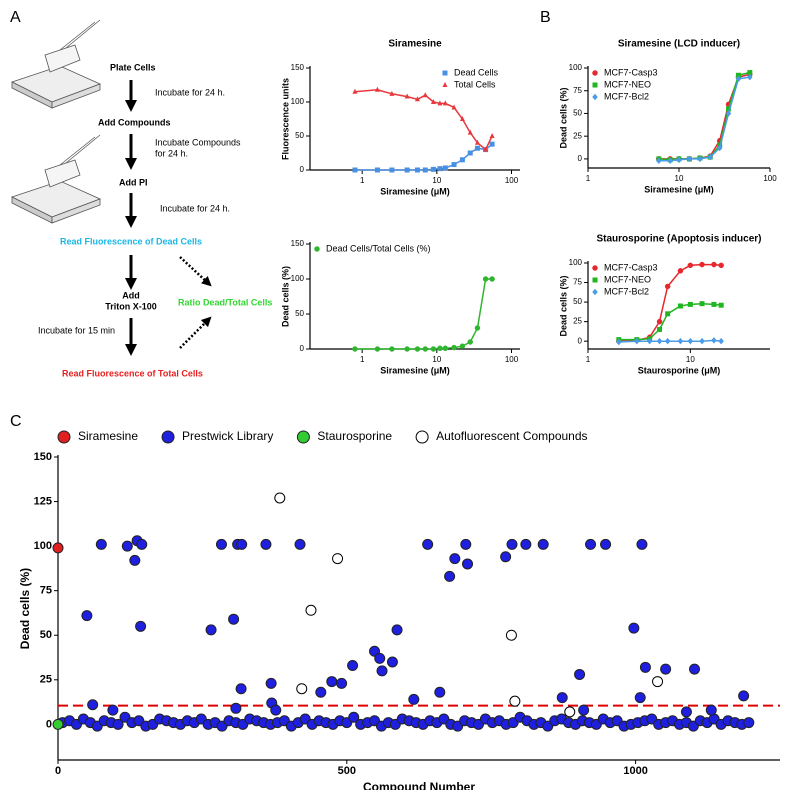 The height and width of the screenshot is (790, 800). I want to click on x-axis-label: Siramesine (μM), so click(415, 370).